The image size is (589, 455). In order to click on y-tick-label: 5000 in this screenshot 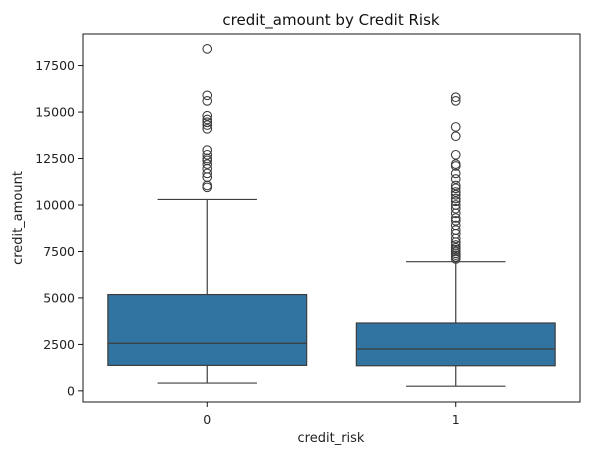, I will do `click(59, 297)`.